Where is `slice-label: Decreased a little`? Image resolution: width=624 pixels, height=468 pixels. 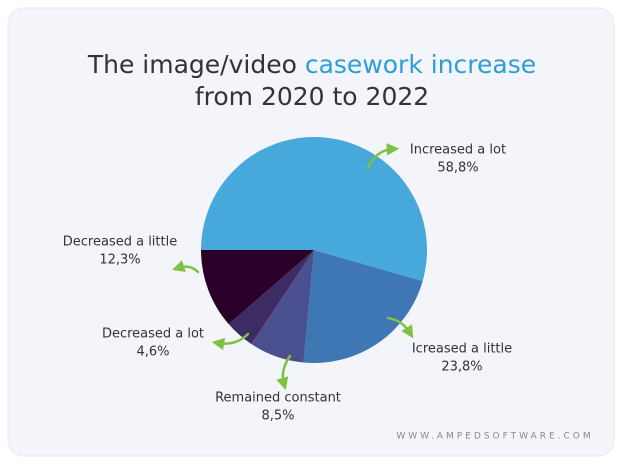 slice-label: Decreased a little is located at coordinates (120, 242).